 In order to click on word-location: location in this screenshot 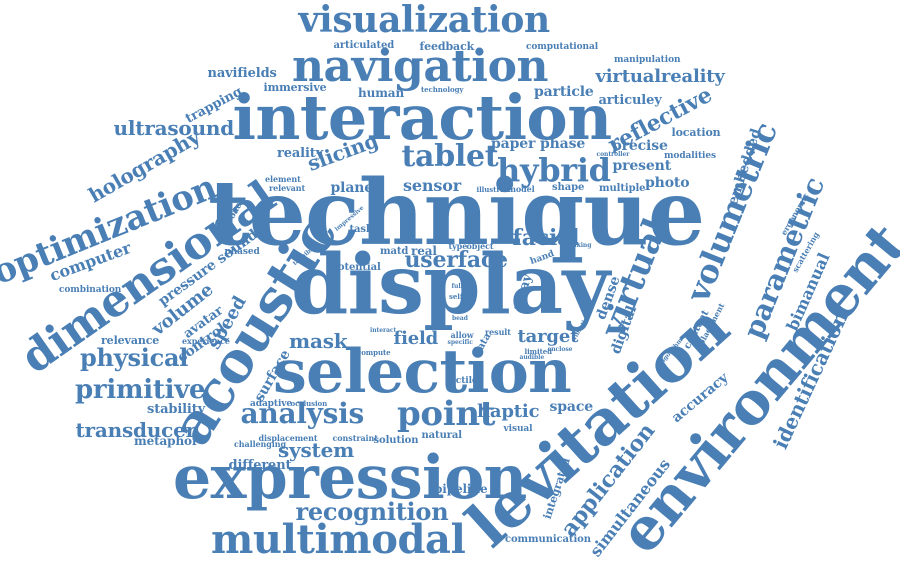, I will do `click(696, 132)`.